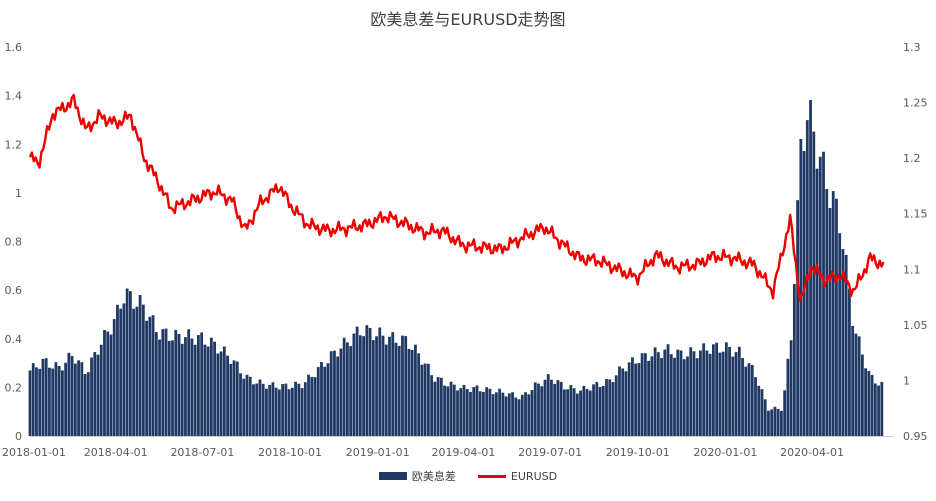 Image resolution: width=936 pixels, height=501 pixels. What do you see at coordinates (14, 290) in the screenshot?
I see `y-left-tick-label: 0.6` at bounding box center [14, 290].